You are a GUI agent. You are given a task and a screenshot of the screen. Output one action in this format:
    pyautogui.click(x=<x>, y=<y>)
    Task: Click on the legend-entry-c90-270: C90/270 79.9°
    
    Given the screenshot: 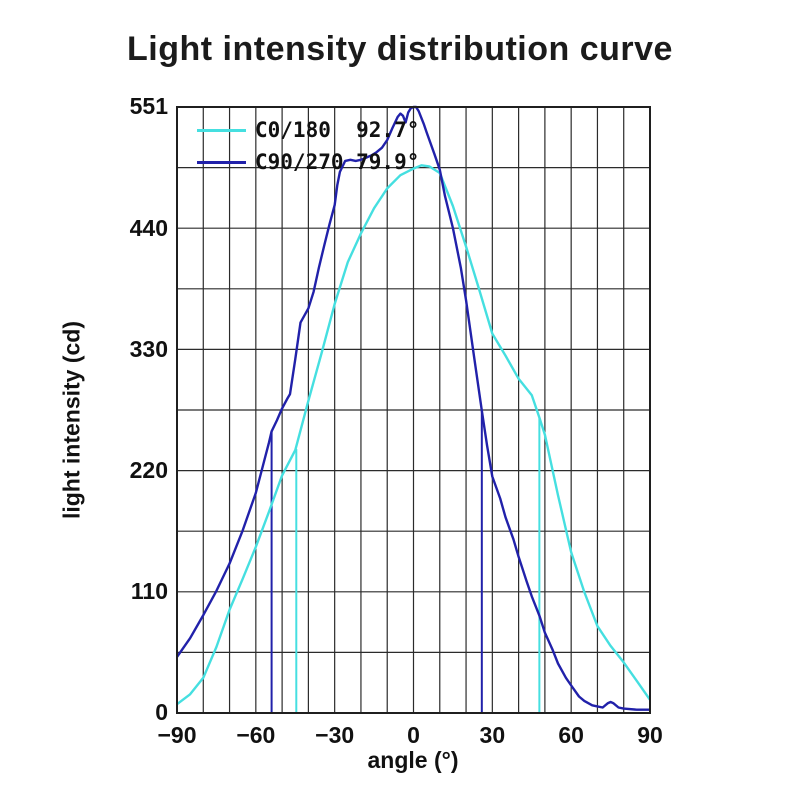 What is the action you would take?
    pyautogui.click(x=308, y=162)
    